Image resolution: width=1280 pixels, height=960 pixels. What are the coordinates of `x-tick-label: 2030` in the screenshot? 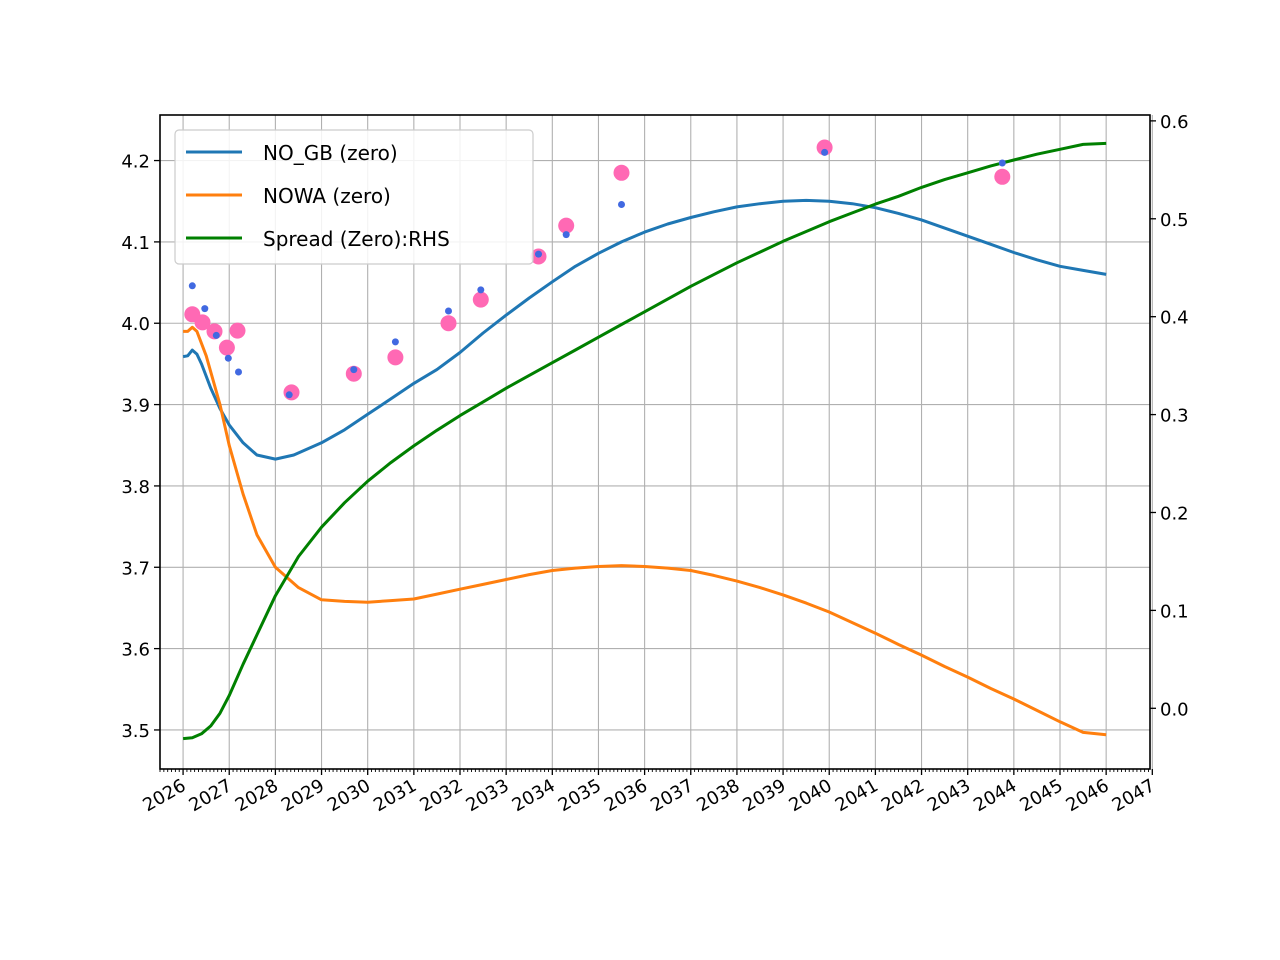 It's located at (349, 795).